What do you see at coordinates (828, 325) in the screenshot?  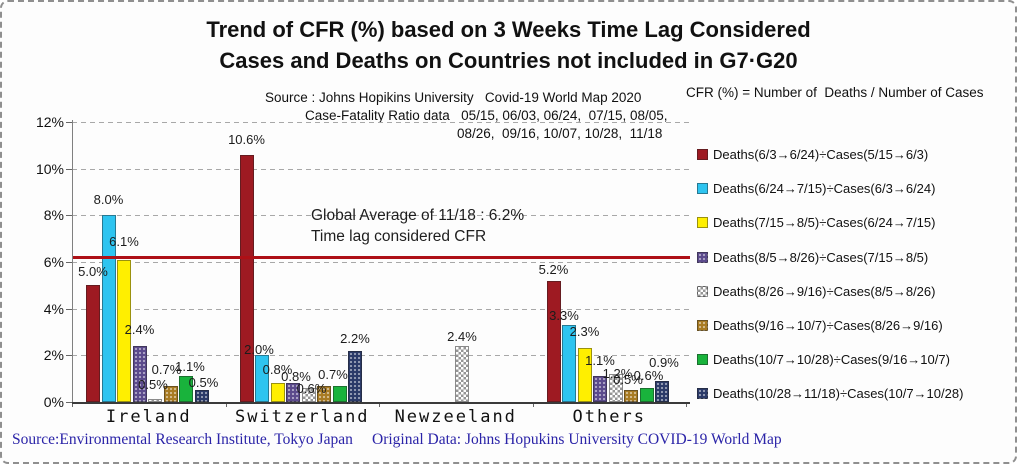 I see `legend-label: Deaths(9/16→10/7)÷Cases(8/26→9/16)` at bounding box center [828, 325].